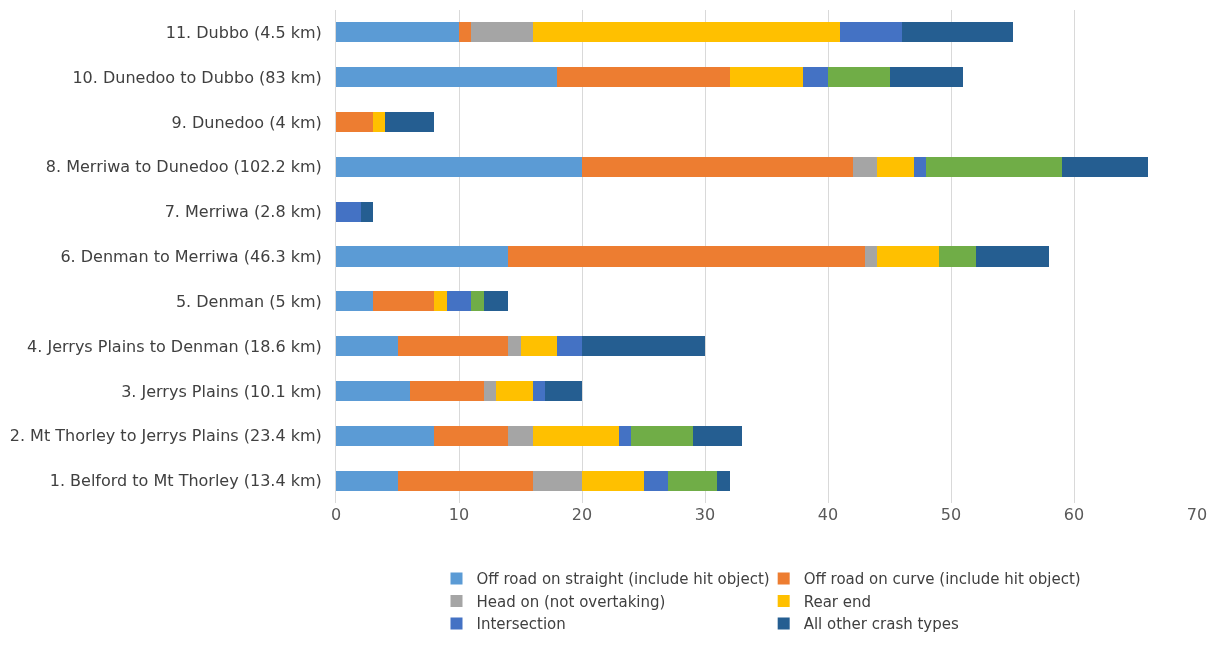  What do you see at coordinates (243, 212) in the screenshot?
I see `y-tick-label: 7. Merriwa (2.8 km)` at bounding box center [243, 212].